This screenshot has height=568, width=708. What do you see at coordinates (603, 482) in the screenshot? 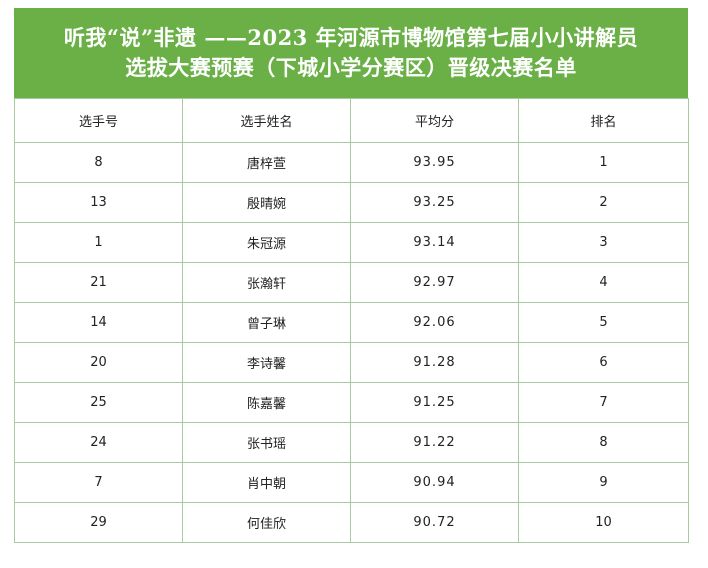
I see `cell-rank: 9` at bounding box center [603, 482].